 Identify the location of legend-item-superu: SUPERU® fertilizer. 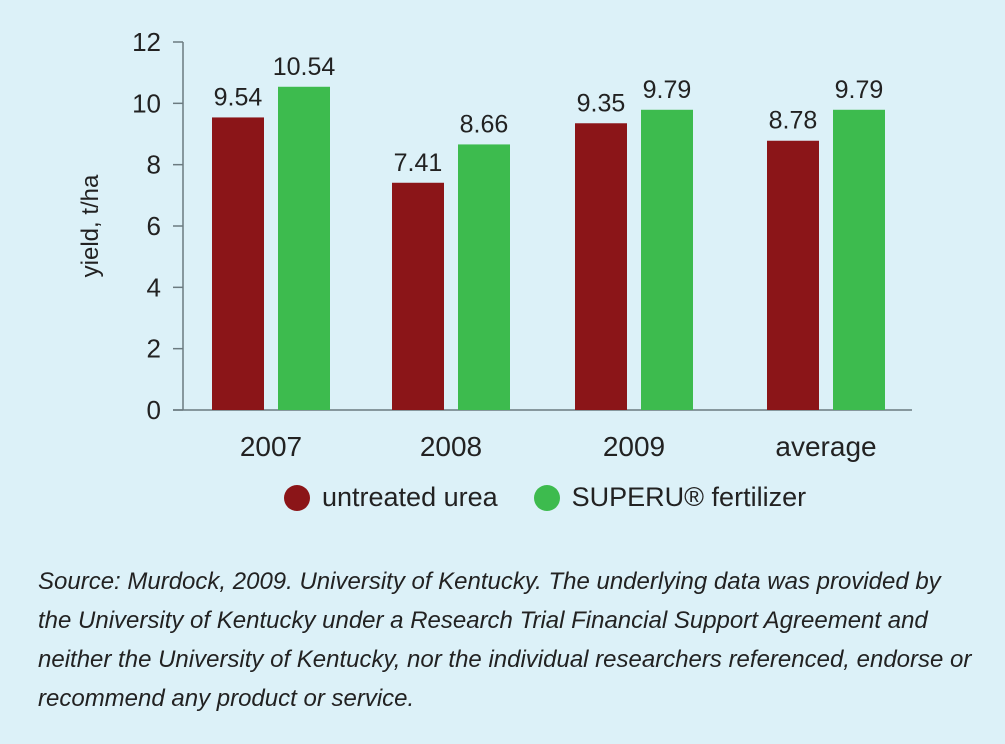
(670, 497).